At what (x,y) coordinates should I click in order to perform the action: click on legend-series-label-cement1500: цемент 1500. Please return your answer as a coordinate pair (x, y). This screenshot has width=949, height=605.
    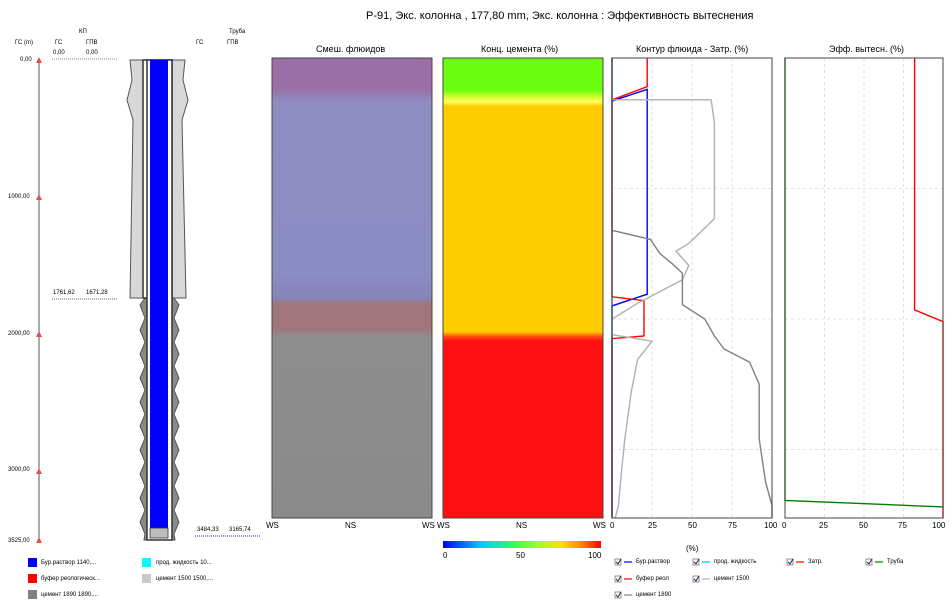
    Looking at the image, I should click on (732, 579).